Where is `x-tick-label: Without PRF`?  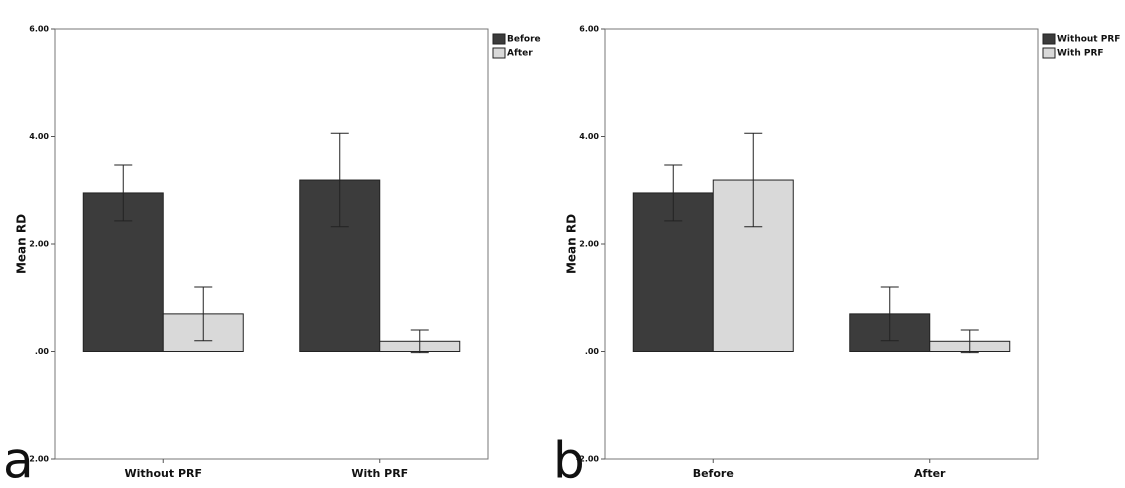
x-tick-label: Without PRF is located at coordinates (163, 473).